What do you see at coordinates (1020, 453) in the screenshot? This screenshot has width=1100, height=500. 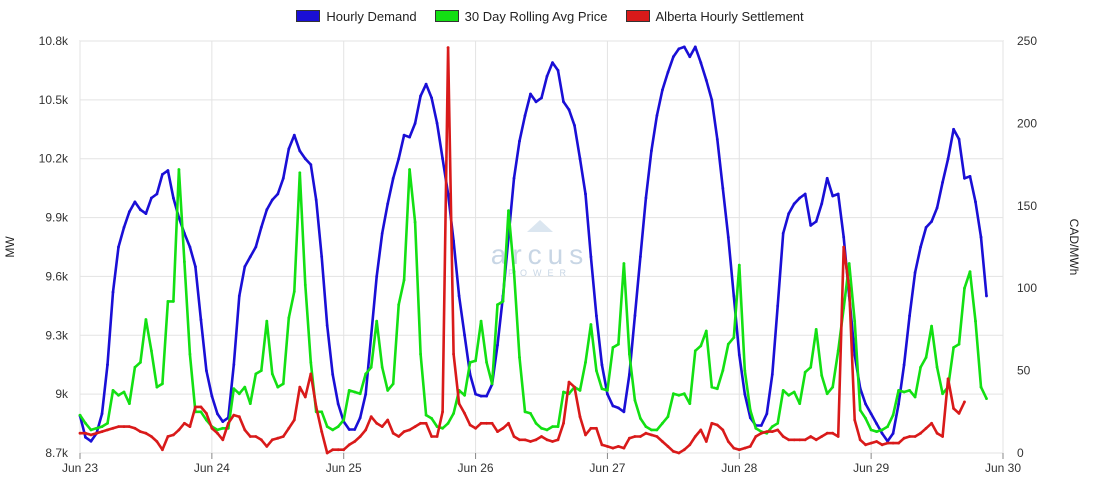 I see `y-tick-label-right: 0` at bounding box center [1020, 453].